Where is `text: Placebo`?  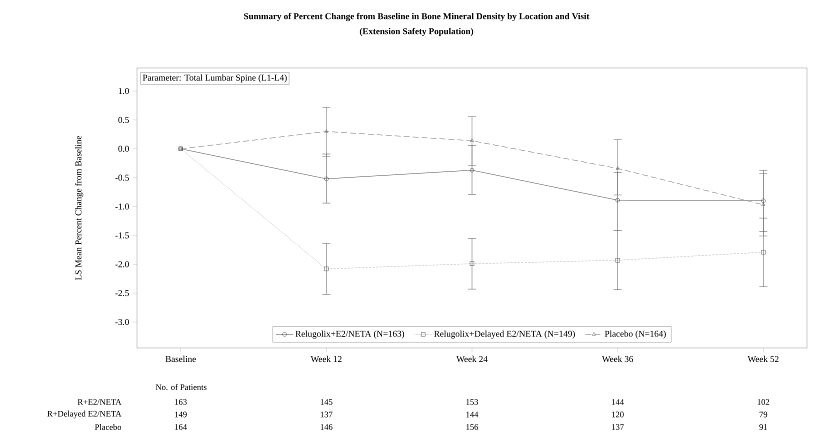 text: Placebo is located at coordinates (108, 427).